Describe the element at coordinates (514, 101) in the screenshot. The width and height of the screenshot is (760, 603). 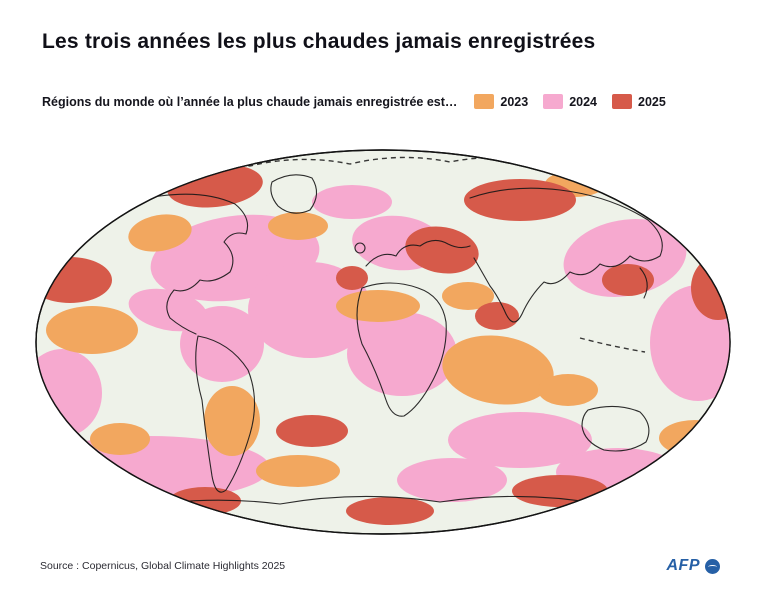
I see `legend-year-2023: 2023` at that location.